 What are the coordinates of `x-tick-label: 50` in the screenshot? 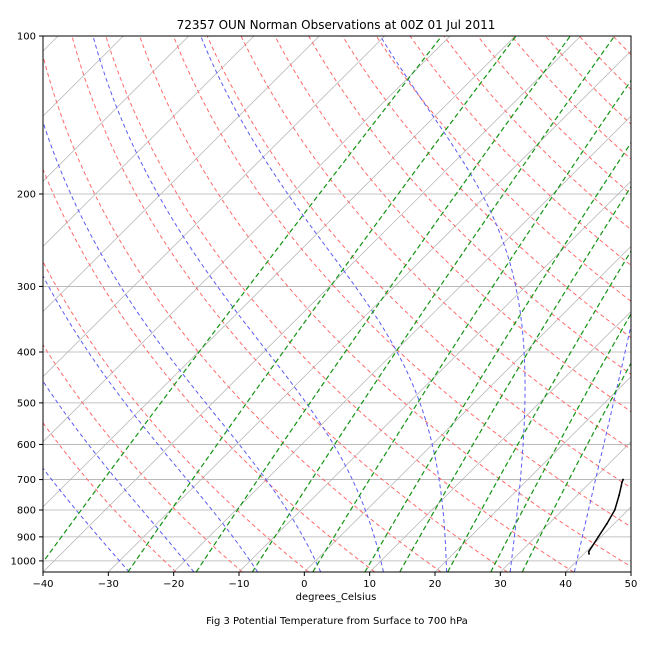 It's located at (631, 584).